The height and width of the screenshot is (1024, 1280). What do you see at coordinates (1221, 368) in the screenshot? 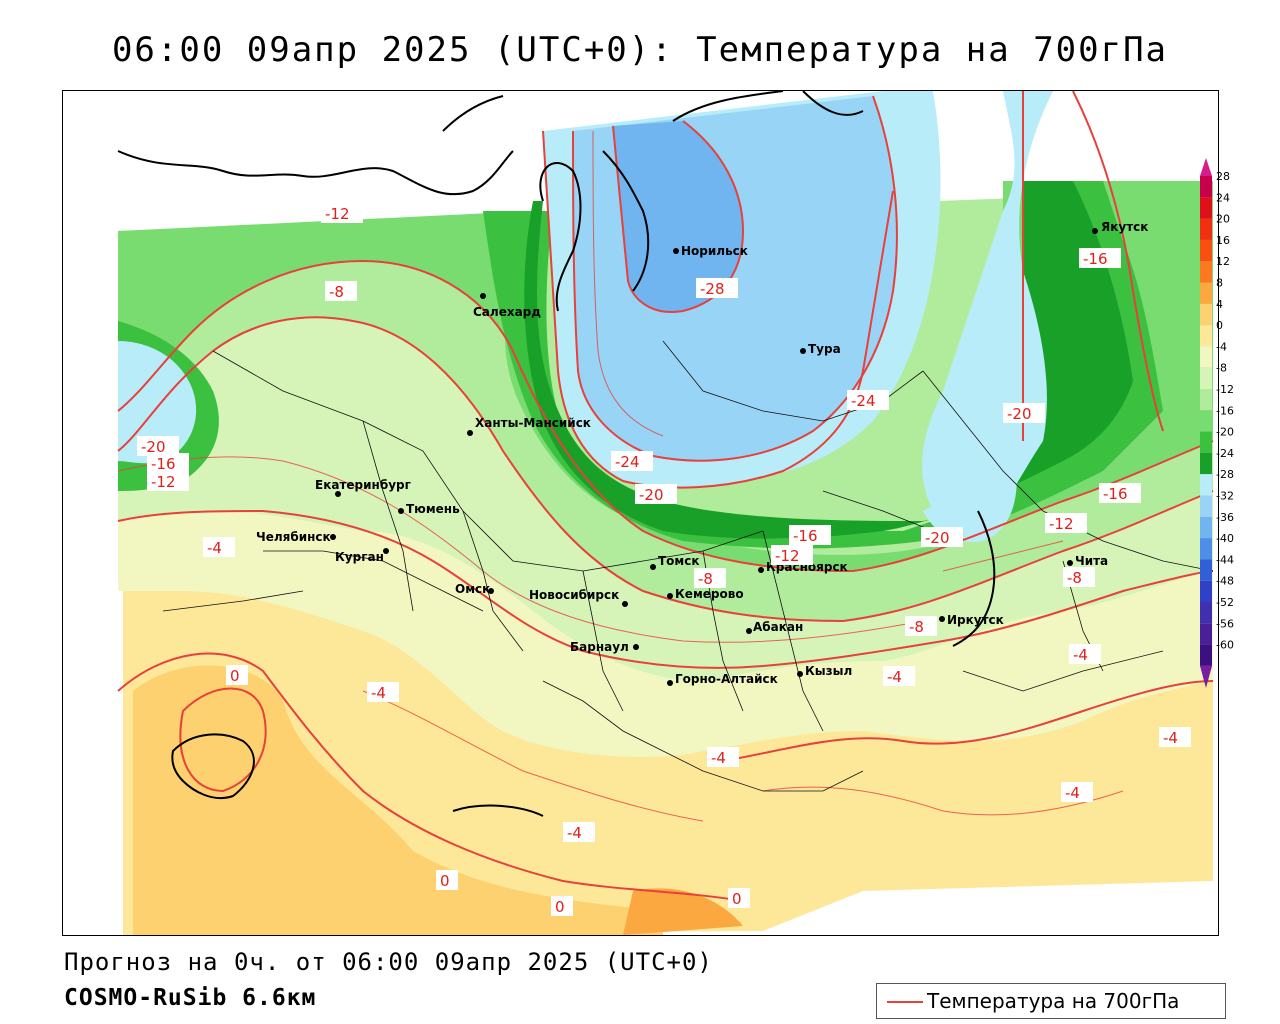
I see `color-bar-tick-label: -8` at bounding box center [1221, 368].